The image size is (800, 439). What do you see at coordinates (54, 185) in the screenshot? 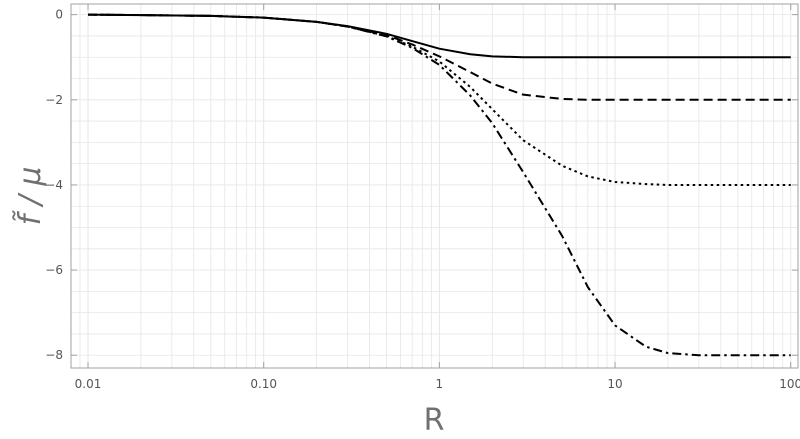
I see `y-tick-label: −4` at bounding box center [54, 185].